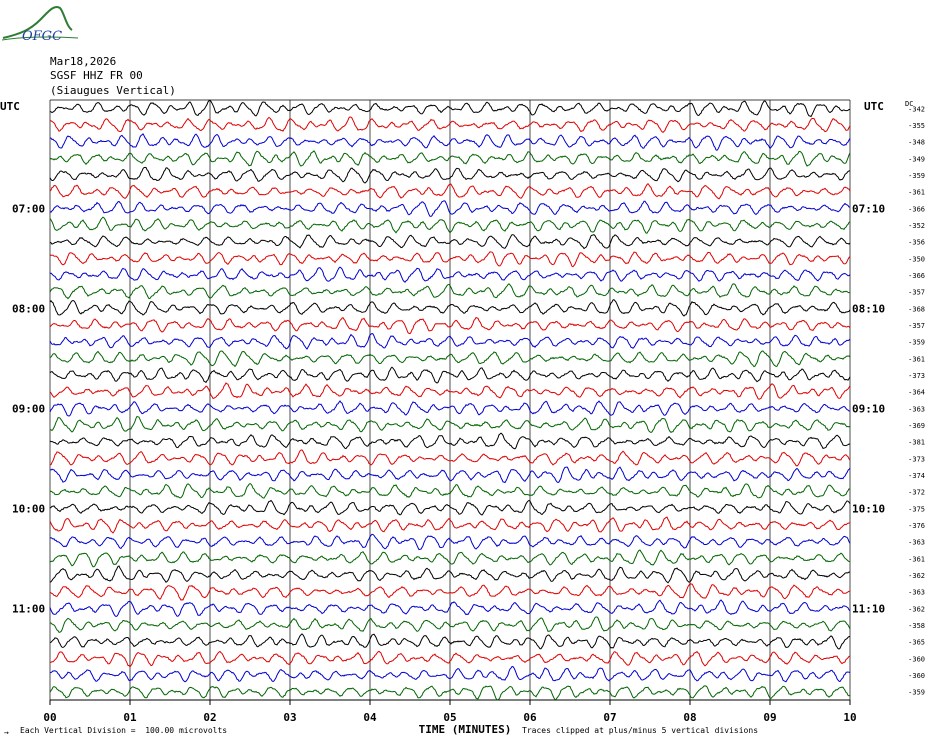 The height and width of the screenshot is (744, 930). I want to click on dc-offset-22: -373, so click(916, 459).